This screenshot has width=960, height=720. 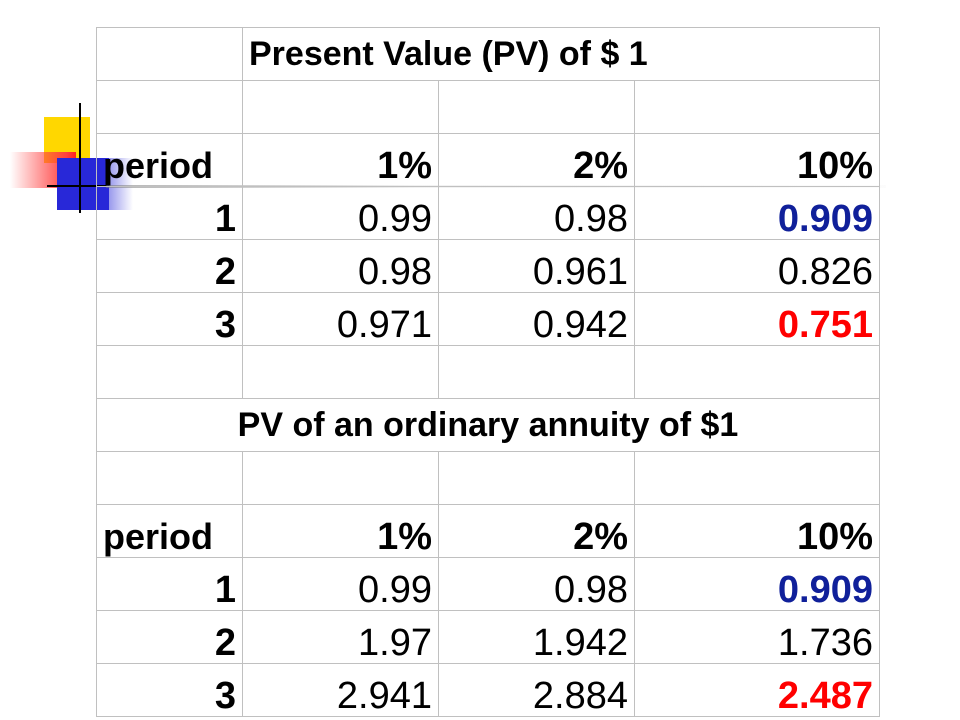 I want to click on table-row: 2 0.98 0.961 0.826, so click(x=488, y=266).